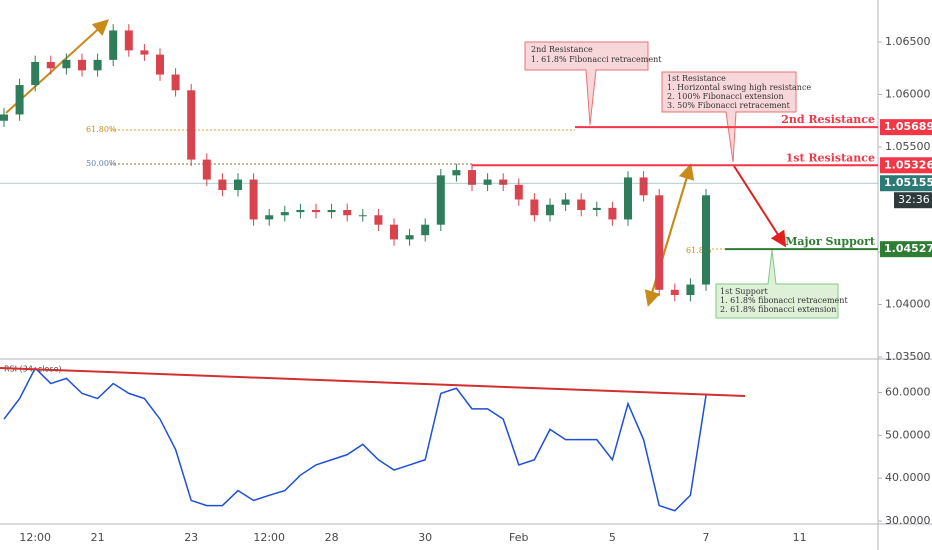  I want to click on level-name: 2nd Resistance, so click(828, 119).